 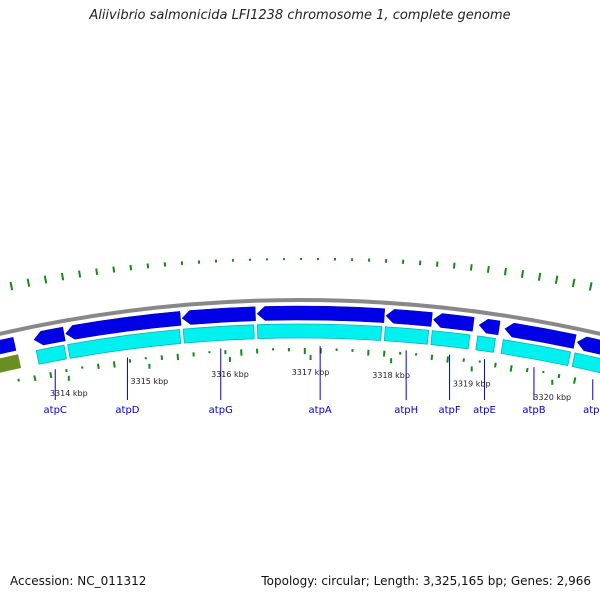 I want to click on axis-tick-label: 3317 kbp, so click(x=311, y=372).